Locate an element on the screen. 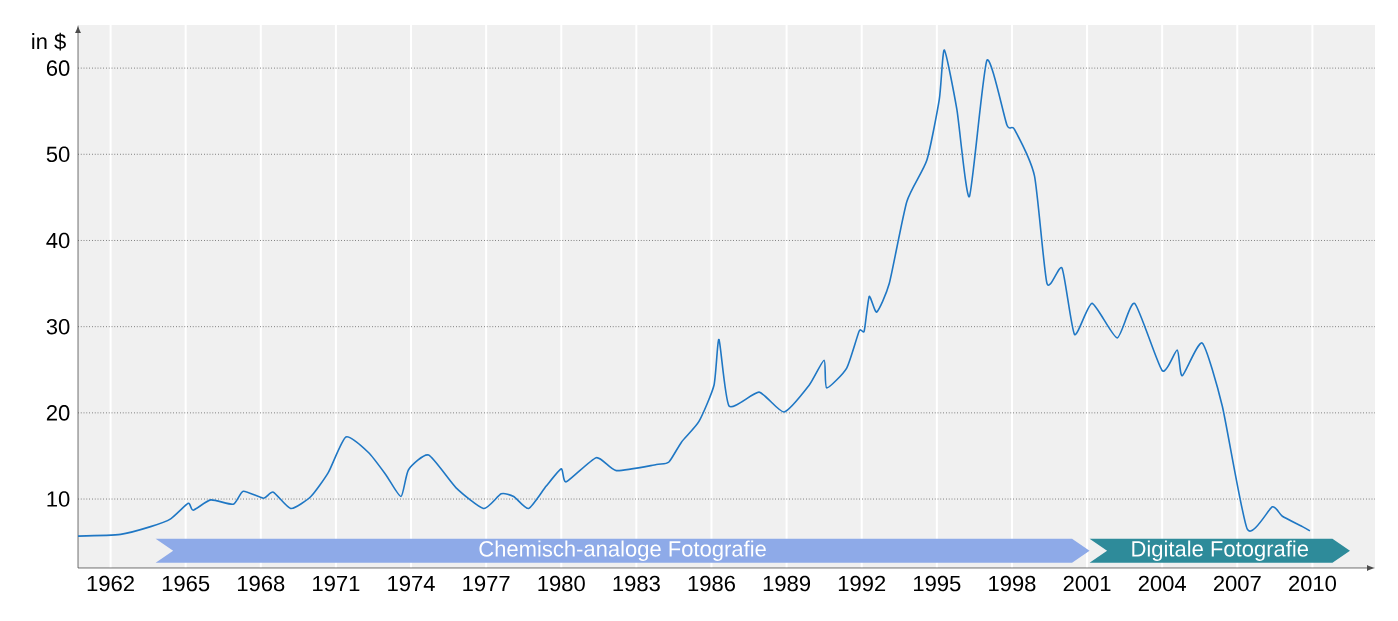  x-tick-label: 1995 is located at coordinates (937, 583).